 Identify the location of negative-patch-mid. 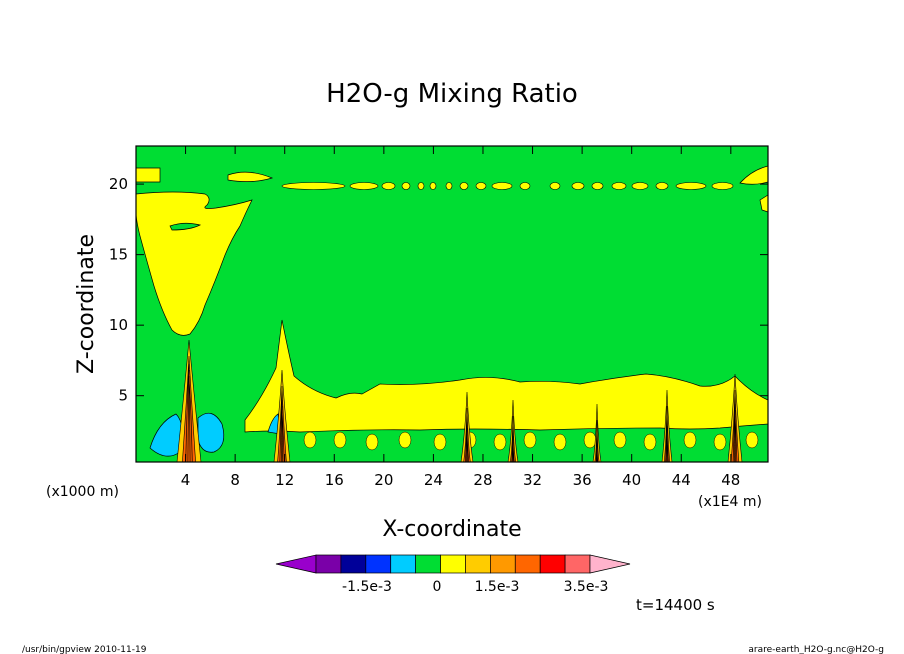
(274, 424).